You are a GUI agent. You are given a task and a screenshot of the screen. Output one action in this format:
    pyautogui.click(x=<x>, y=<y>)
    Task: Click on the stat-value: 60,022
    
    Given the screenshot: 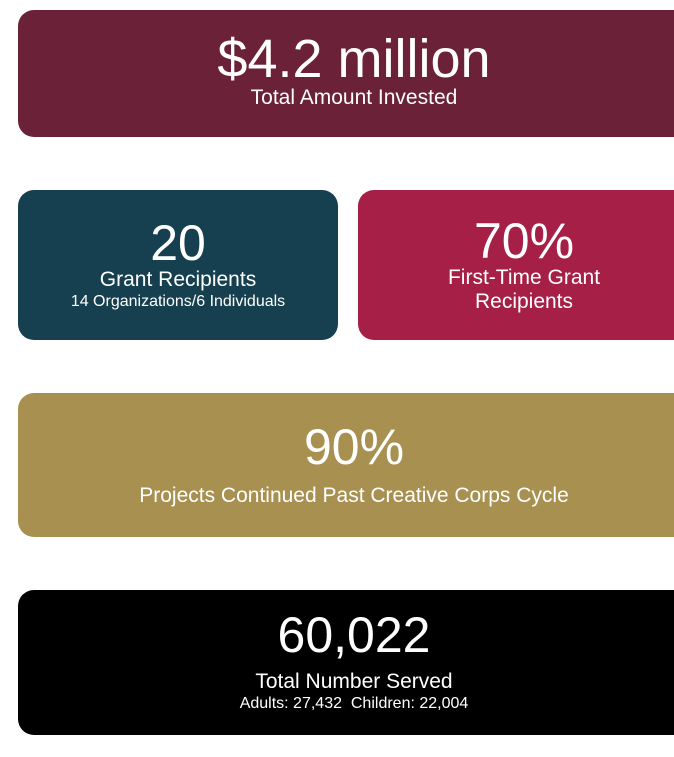 What is the action you would take?
    pyautogui.click(x=354, y=635)
    